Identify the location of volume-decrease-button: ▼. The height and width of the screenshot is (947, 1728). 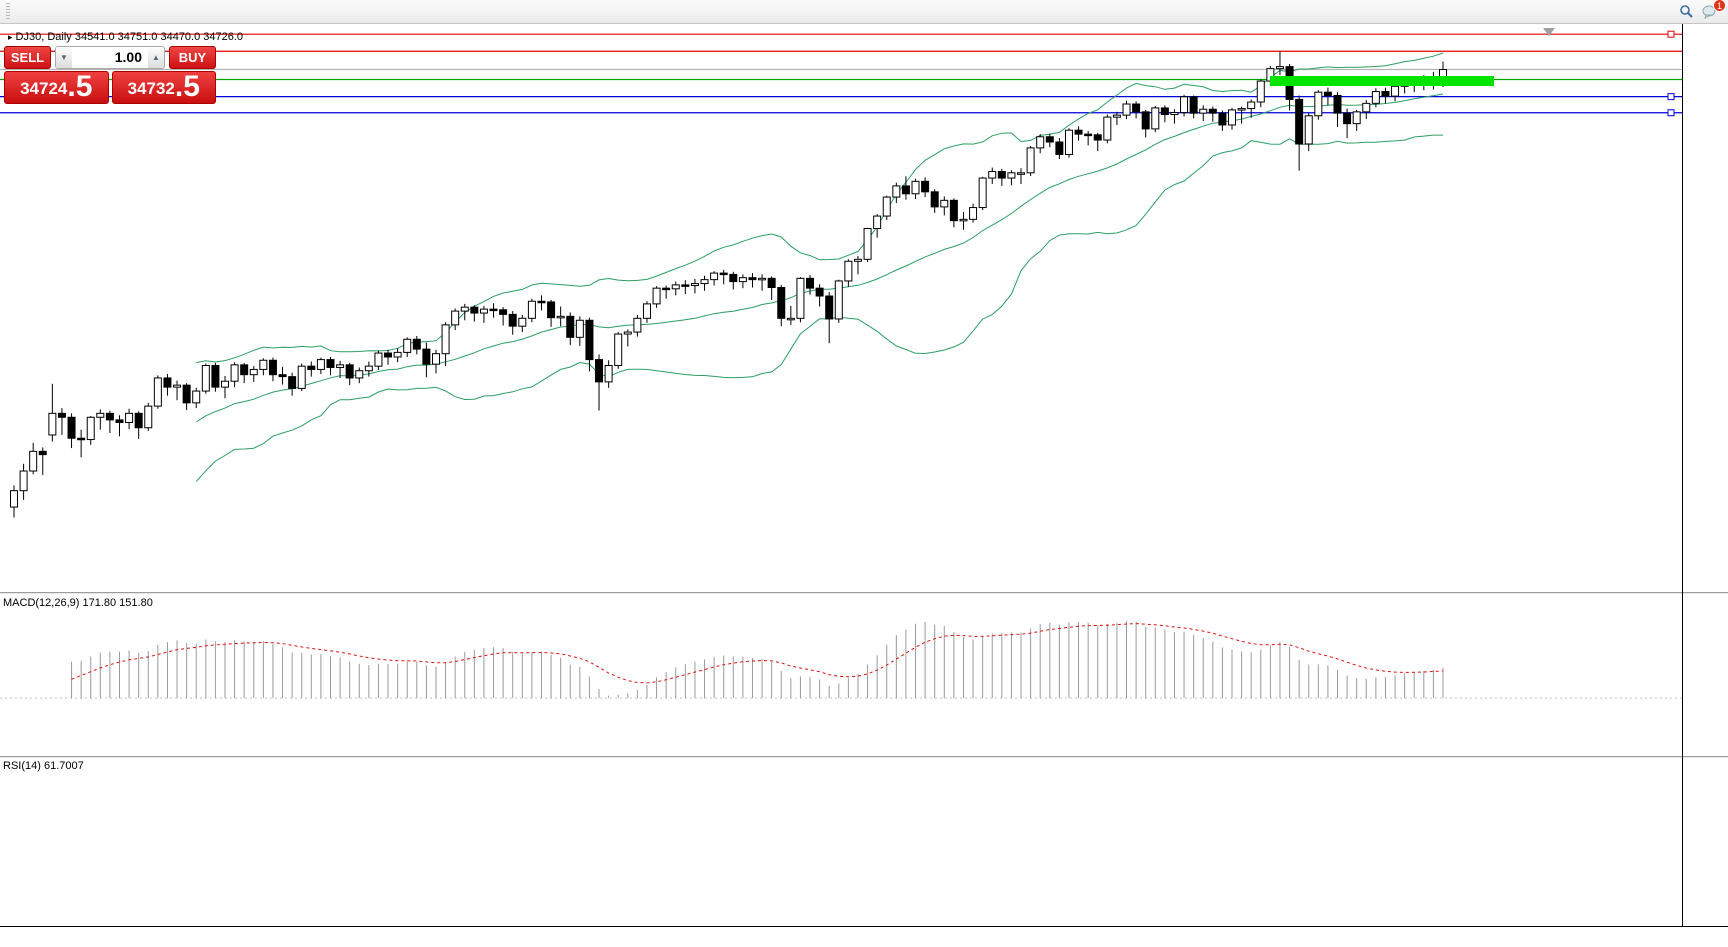
(64, 57).